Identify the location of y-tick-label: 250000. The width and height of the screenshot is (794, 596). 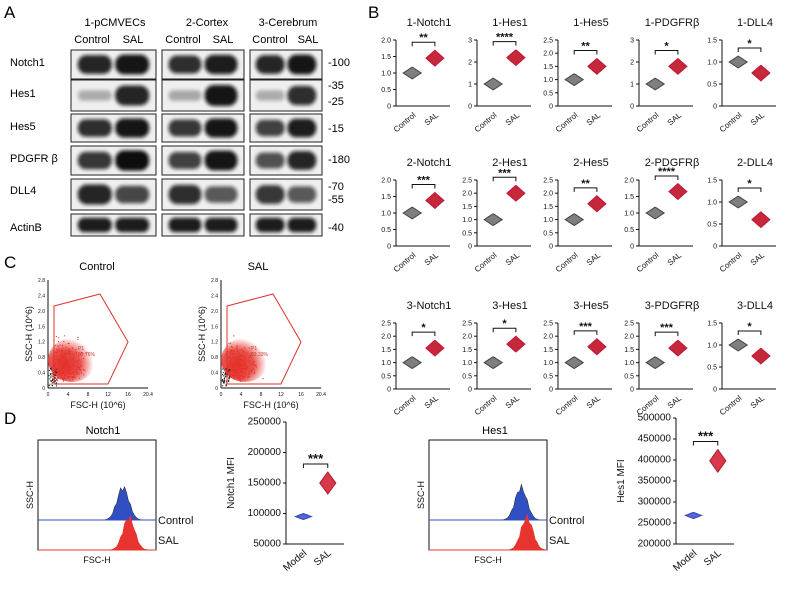
(265, 422).